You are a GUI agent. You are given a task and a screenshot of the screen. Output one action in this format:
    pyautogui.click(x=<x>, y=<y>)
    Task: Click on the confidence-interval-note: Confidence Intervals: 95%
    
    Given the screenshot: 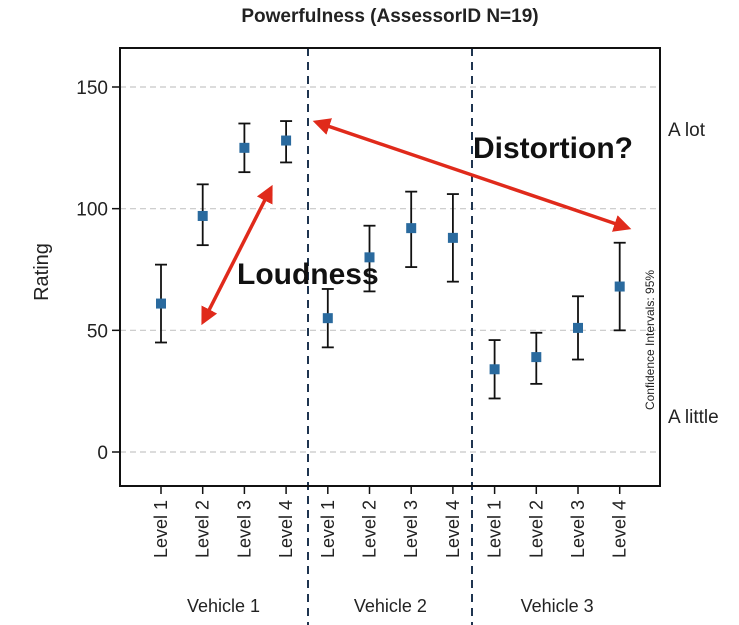 What is the action you would take?
    pyautogui.click(x=650, y=340)
    